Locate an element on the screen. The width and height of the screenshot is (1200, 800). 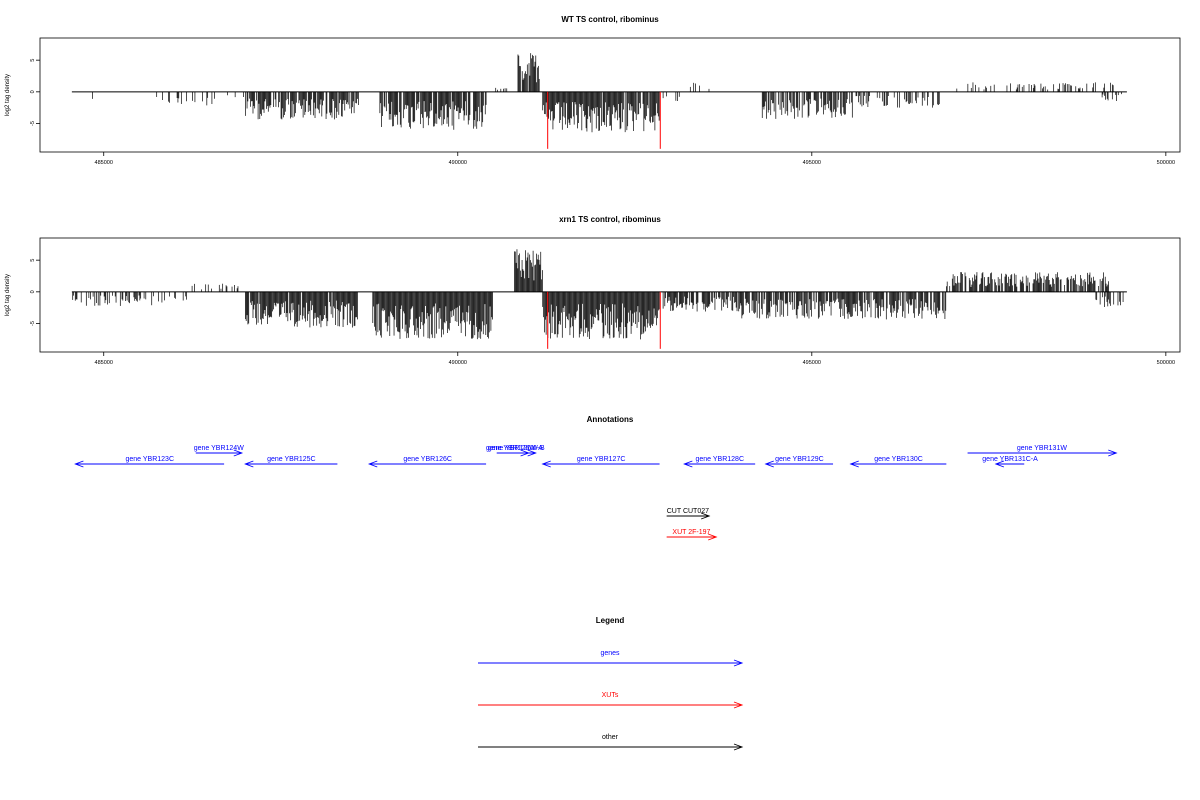
gene-label: gene YBR130C is located at coordinates (898, 459).